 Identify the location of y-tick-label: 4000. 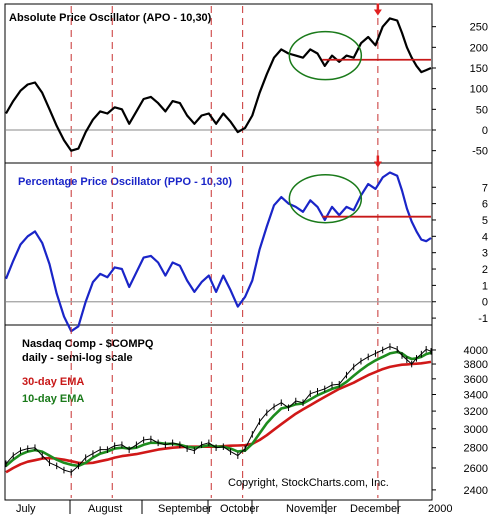
(476, 351).